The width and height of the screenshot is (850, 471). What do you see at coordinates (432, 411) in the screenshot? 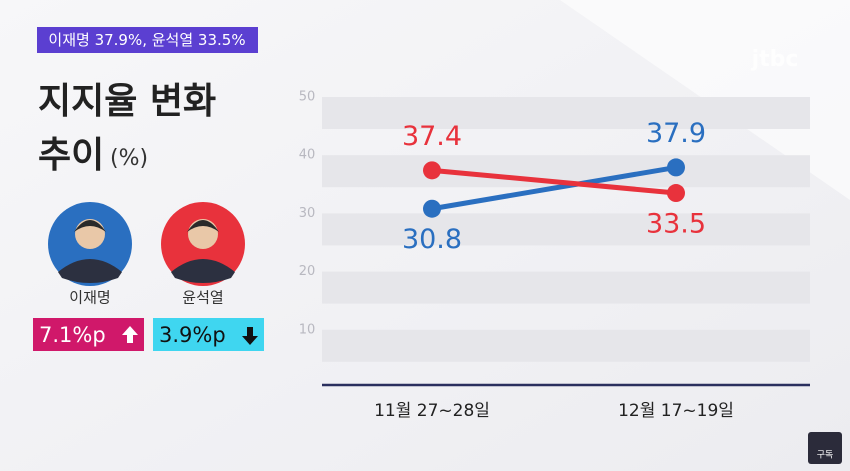
I see `x-tick-label: 11월 27~28일` at bounding box center [432, 411].